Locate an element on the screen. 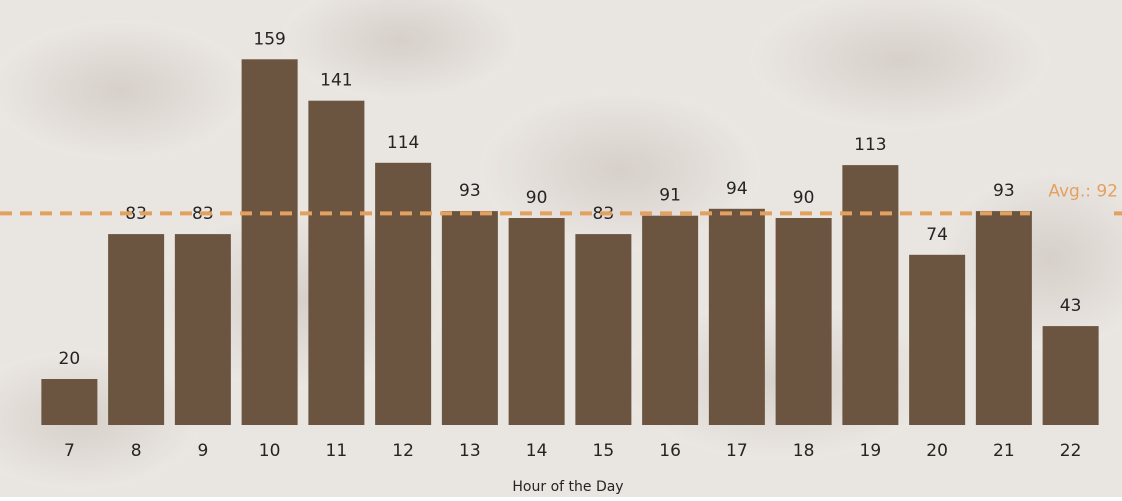 This screenshot has width=1122, height=501. x-tick-label: 19 is located at coordinates (871, 451).